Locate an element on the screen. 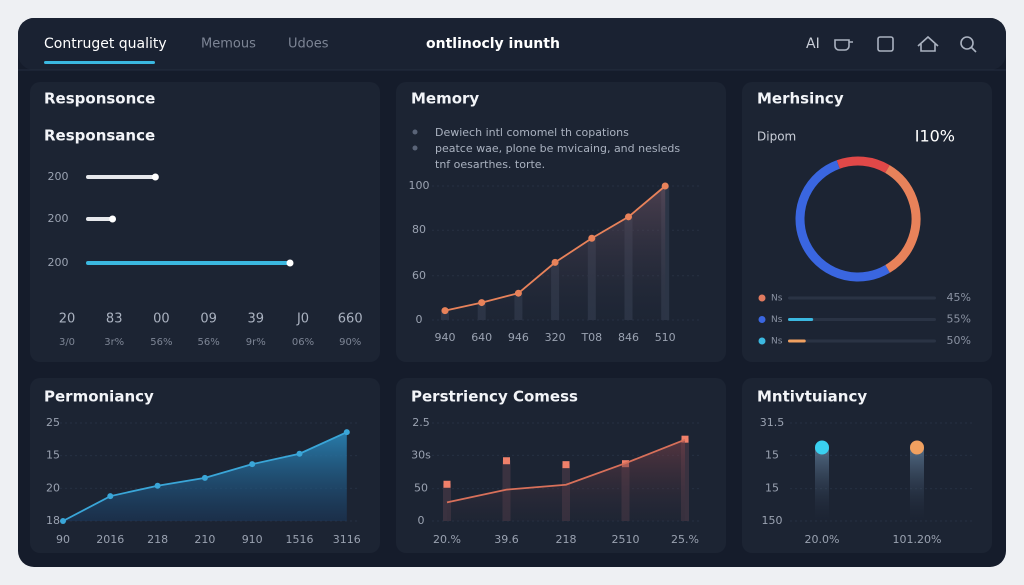  legend-value: 45% is located at coordinates (959, 297).